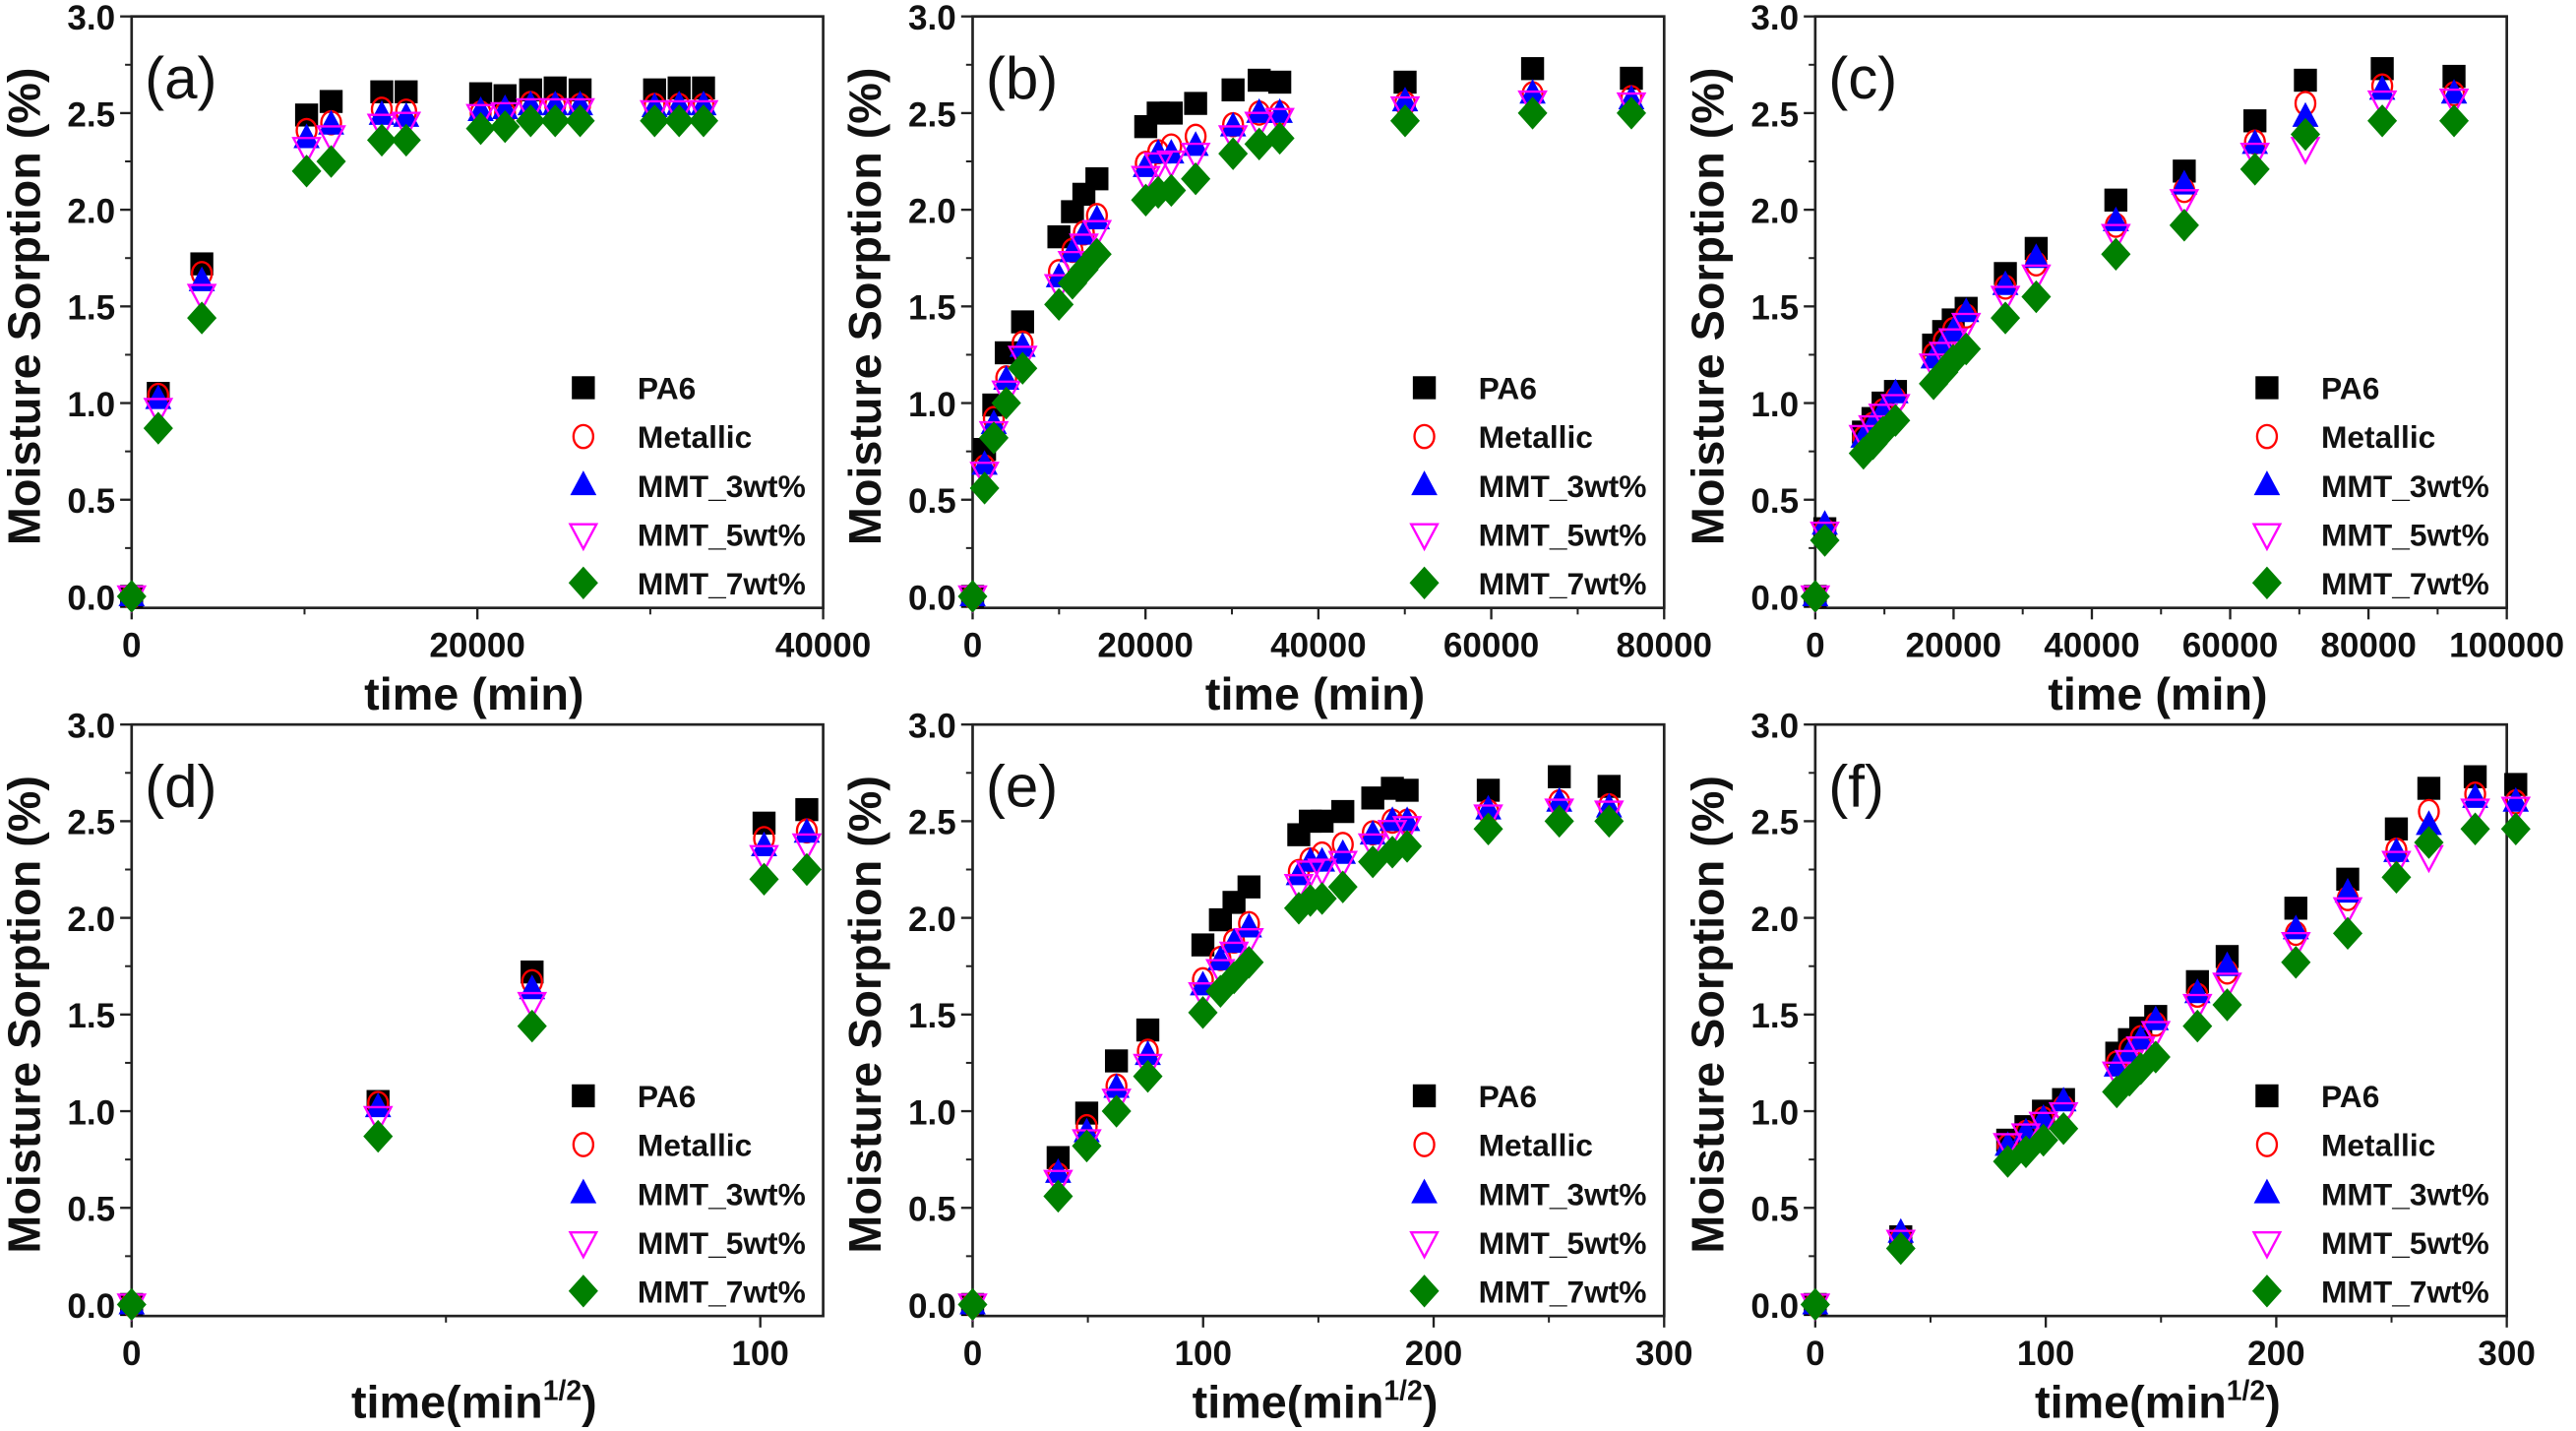 The image size is (2576, 1431). Describe the element at coordinates (473, 693) in the screenshot. I see `x-axis-label-text: time (min)` at that location.